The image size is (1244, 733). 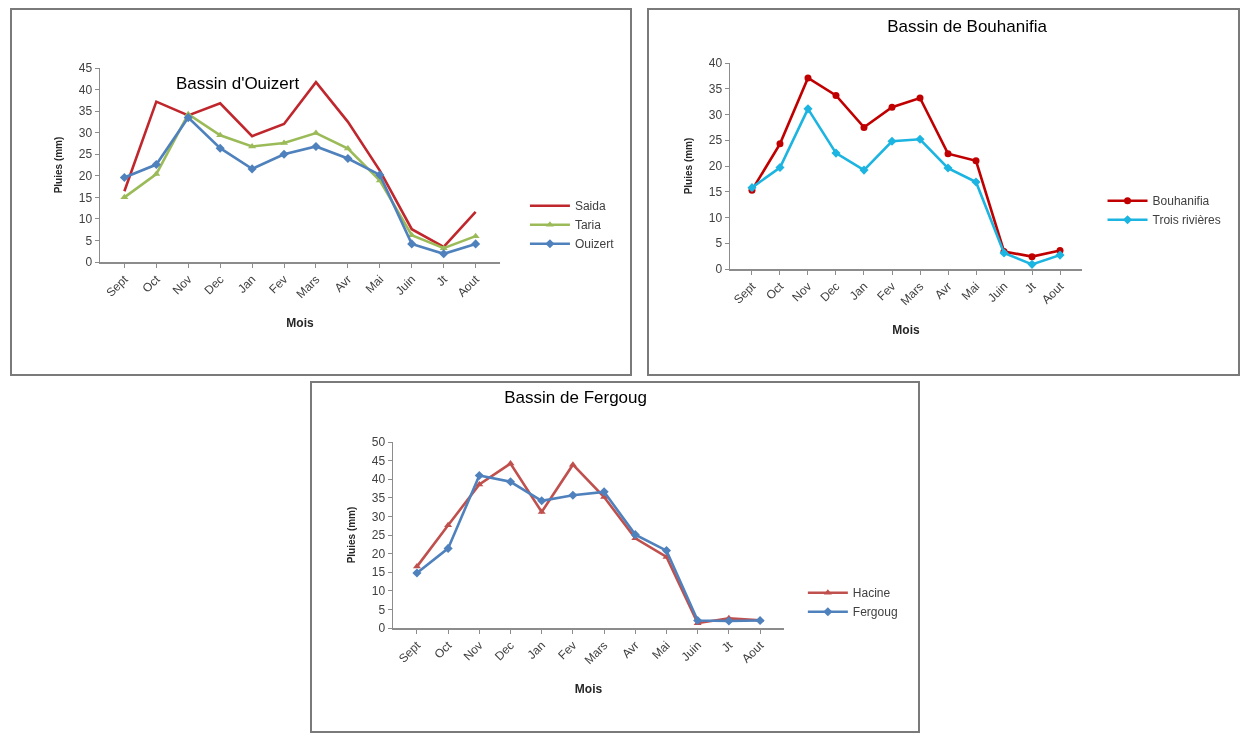 What do you see at coordinates (588, 225) in the screenshot?
I see `legend-label: Taria` at bounding box center [588, 225].